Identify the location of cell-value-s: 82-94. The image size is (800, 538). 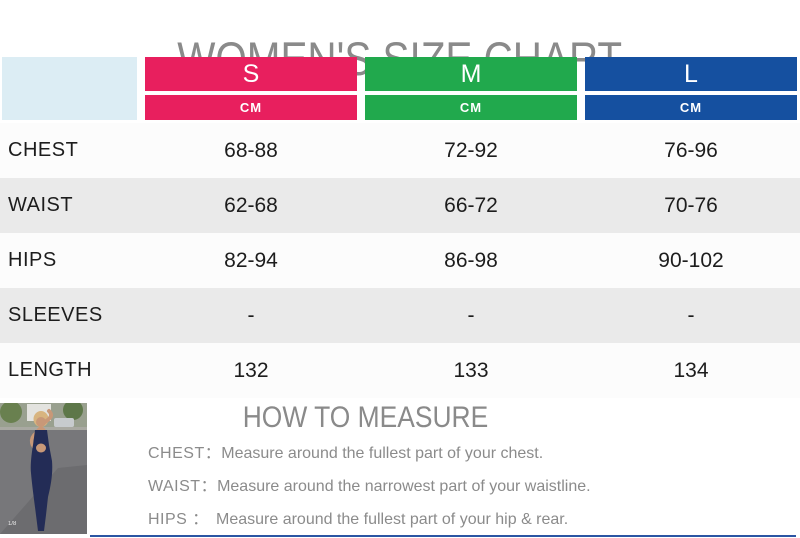
(251, 260).